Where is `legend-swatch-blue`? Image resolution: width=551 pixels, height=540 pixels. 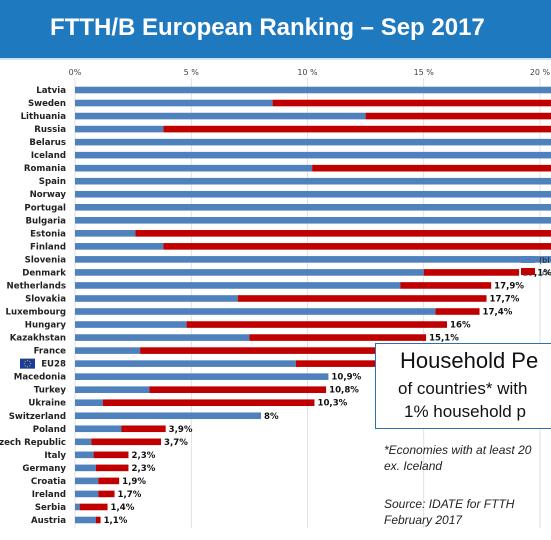
legend-swatch-blue is located at coordinates (528, 259).